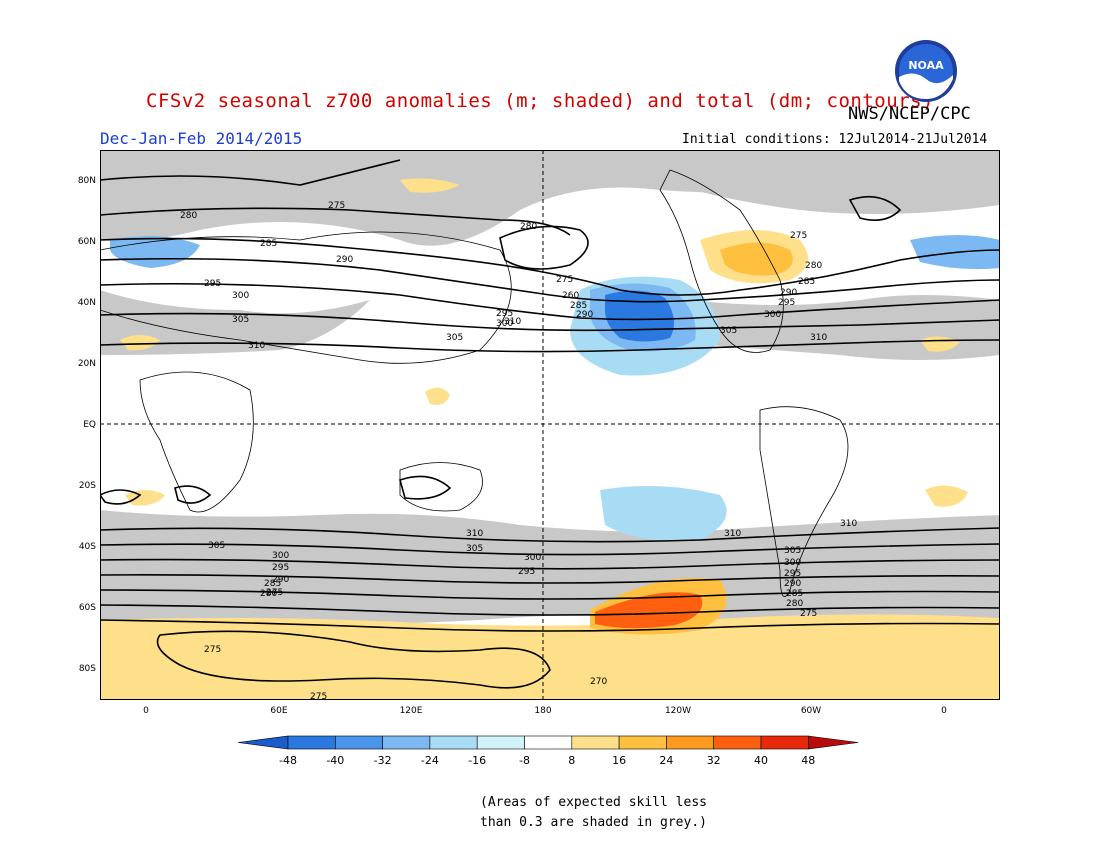 This screenshot has width=1100, height=850. What do you see at coordinates (335, 760) in the screenshot?
I see `colorbar-tick-label: -40` at bounding box center [335, 760].